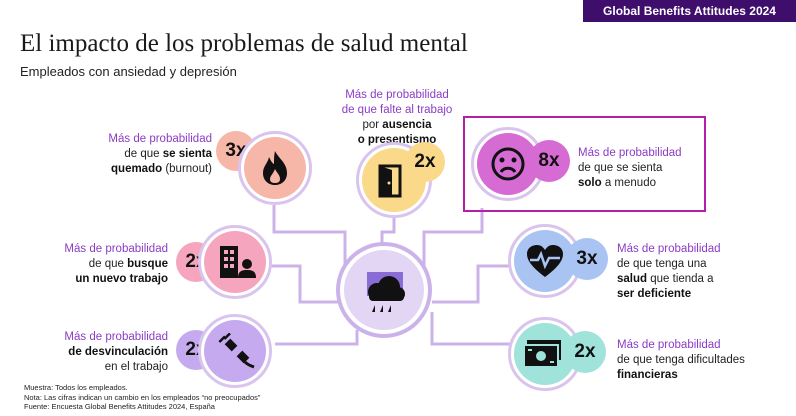  I want to click on alone-multiplier: 8x, so click(549, 161).